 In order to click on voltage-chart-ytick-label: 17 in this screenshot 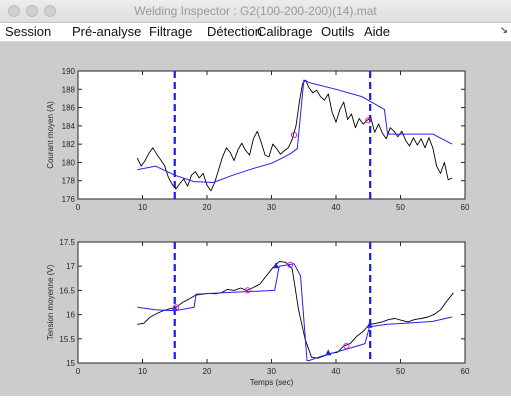, I will do `click(70, 266)`.